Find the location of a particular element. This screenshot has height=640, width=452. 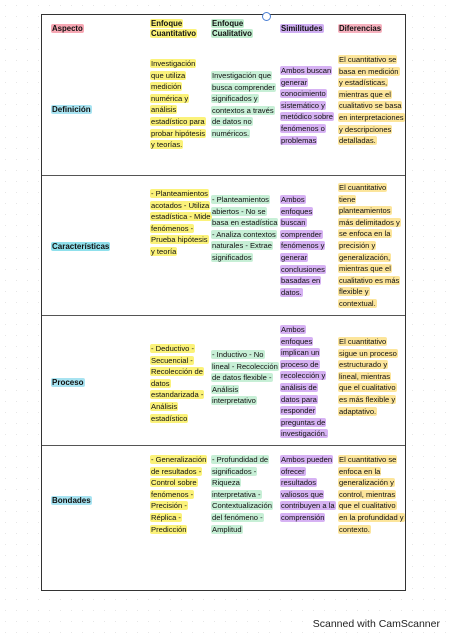

scanner-footer: Scanned with CamScanner is located at coordinates (376, 624).